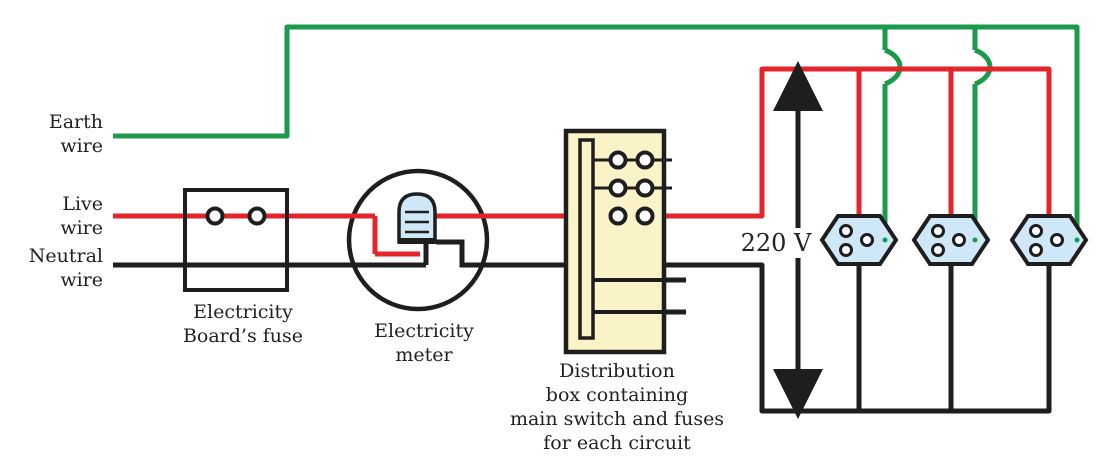 This screenshot has width=1110, height=476. What do you see at coordinates (617, 419) in the screenshot?
I see `distribution-label-line3: main switch and fuses` at bounding box center [617, 419].